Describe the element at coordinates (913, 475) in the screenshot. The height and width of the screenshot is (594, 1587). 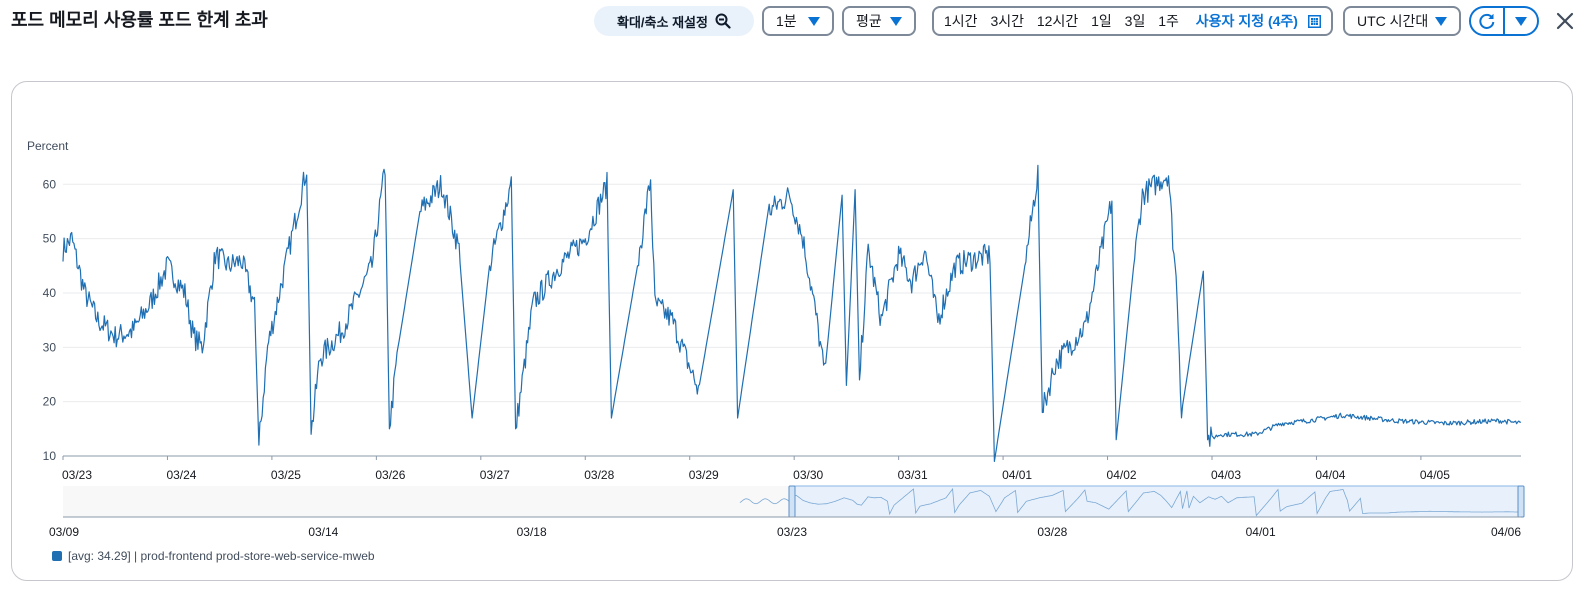
I see `x-tick-label: 03/31` at that location.